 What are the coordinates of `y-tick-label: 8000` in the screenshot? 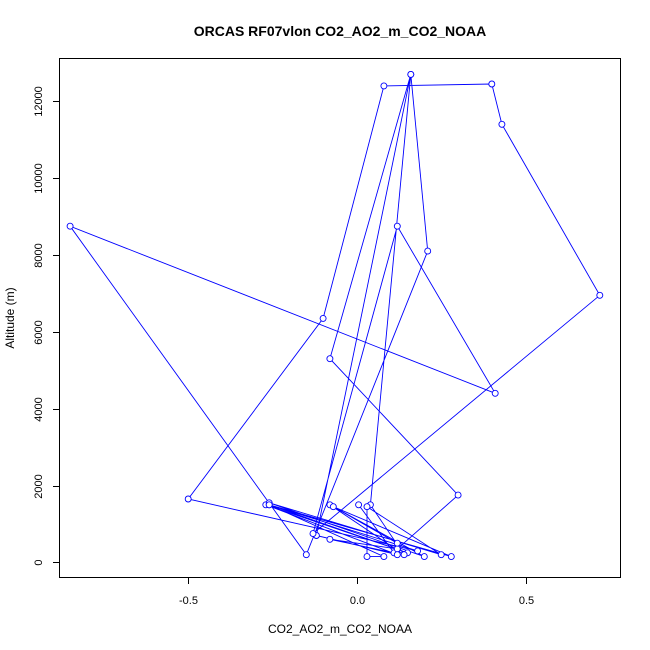 It's located at (39, 255).